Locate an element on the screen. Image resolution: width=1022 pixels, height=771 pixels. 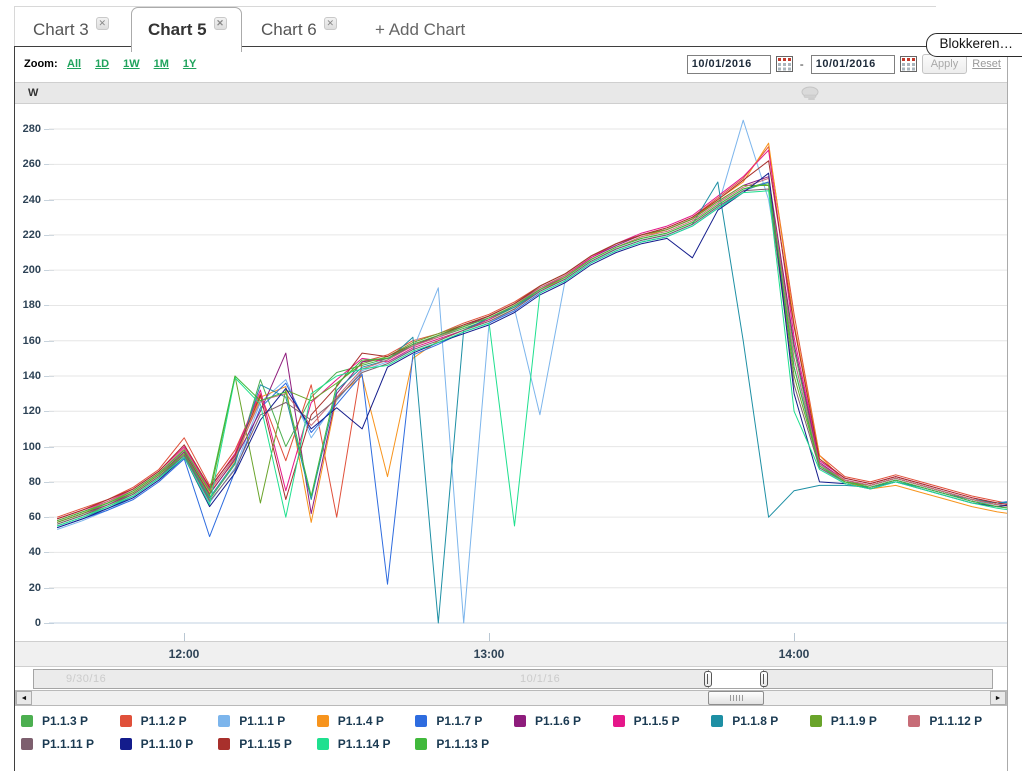
y-tick-label: 0 is located at coordinates (37, 623).